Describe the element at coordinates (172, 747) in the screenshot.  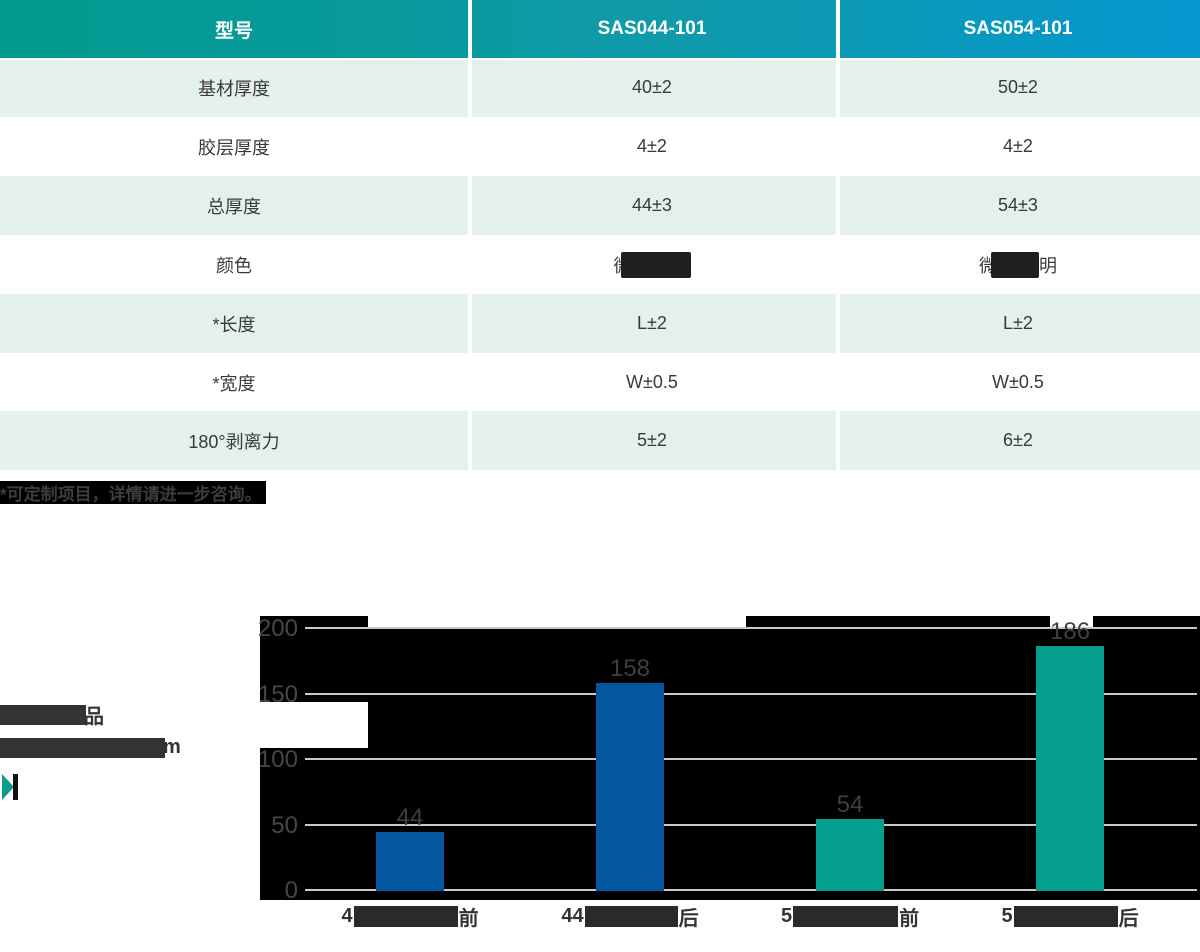
I see `aside-caption-suffix: m` at that location.